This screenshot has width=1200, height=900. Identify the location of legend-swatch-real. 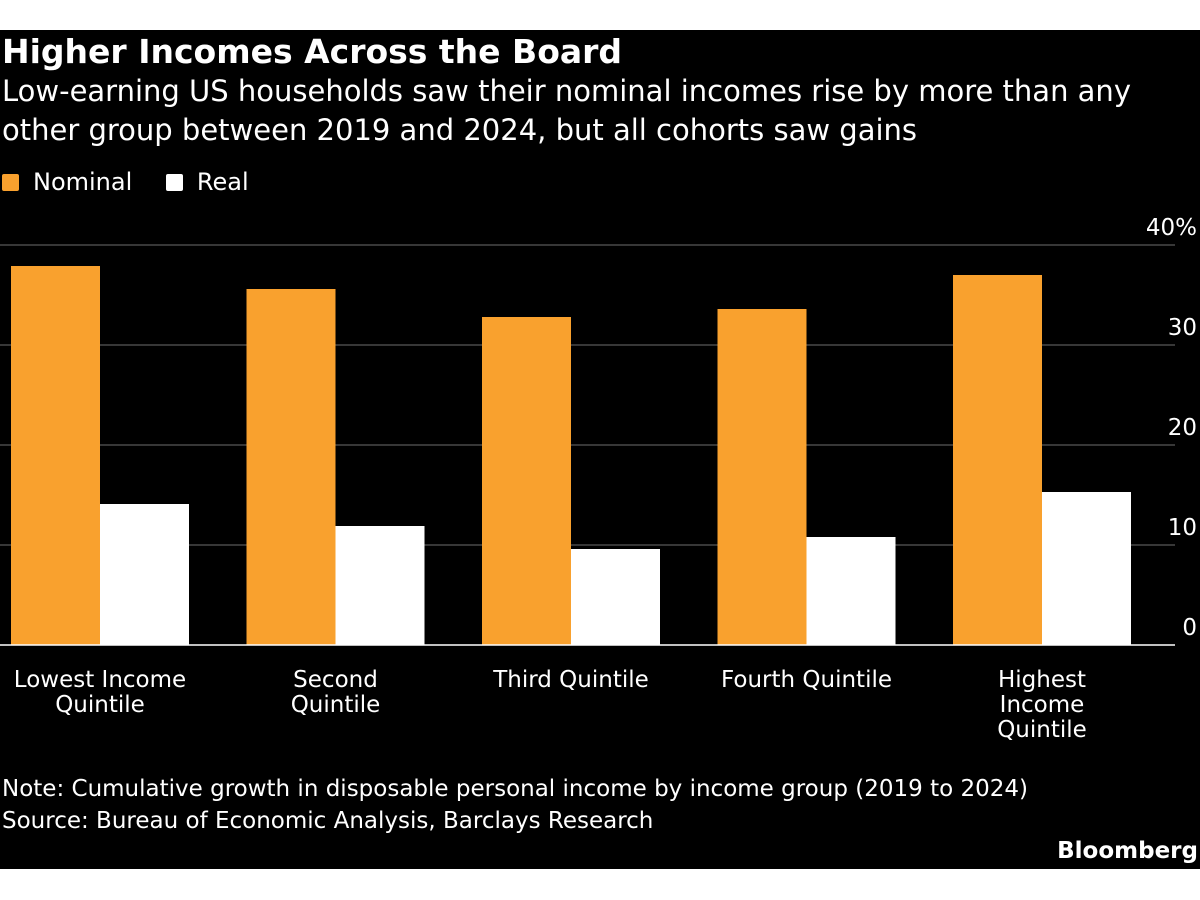
(174, 182).